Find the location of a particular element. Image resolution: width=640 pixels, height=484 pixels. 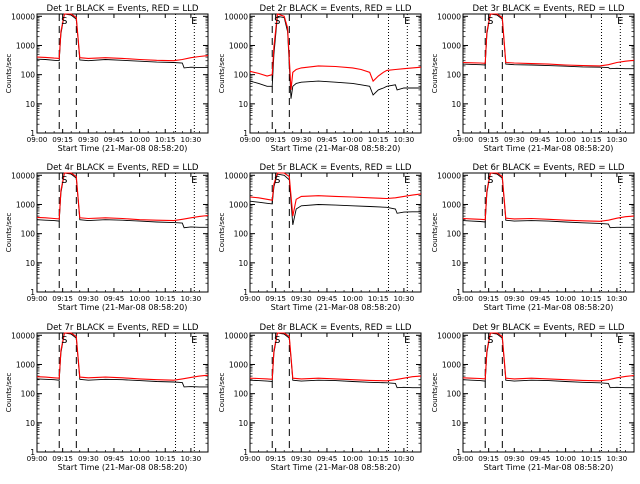

panel-title: Det 7r BLACK = Events, RED = LLD is located at coordinates (122, 328).